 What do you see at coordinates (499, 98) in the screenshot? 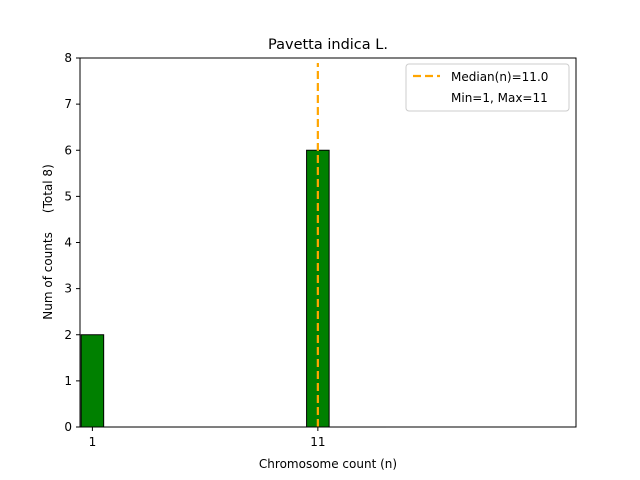
I see `legend-entry-min-max: Min=1, Max=11` at bounding box center [499, 98].